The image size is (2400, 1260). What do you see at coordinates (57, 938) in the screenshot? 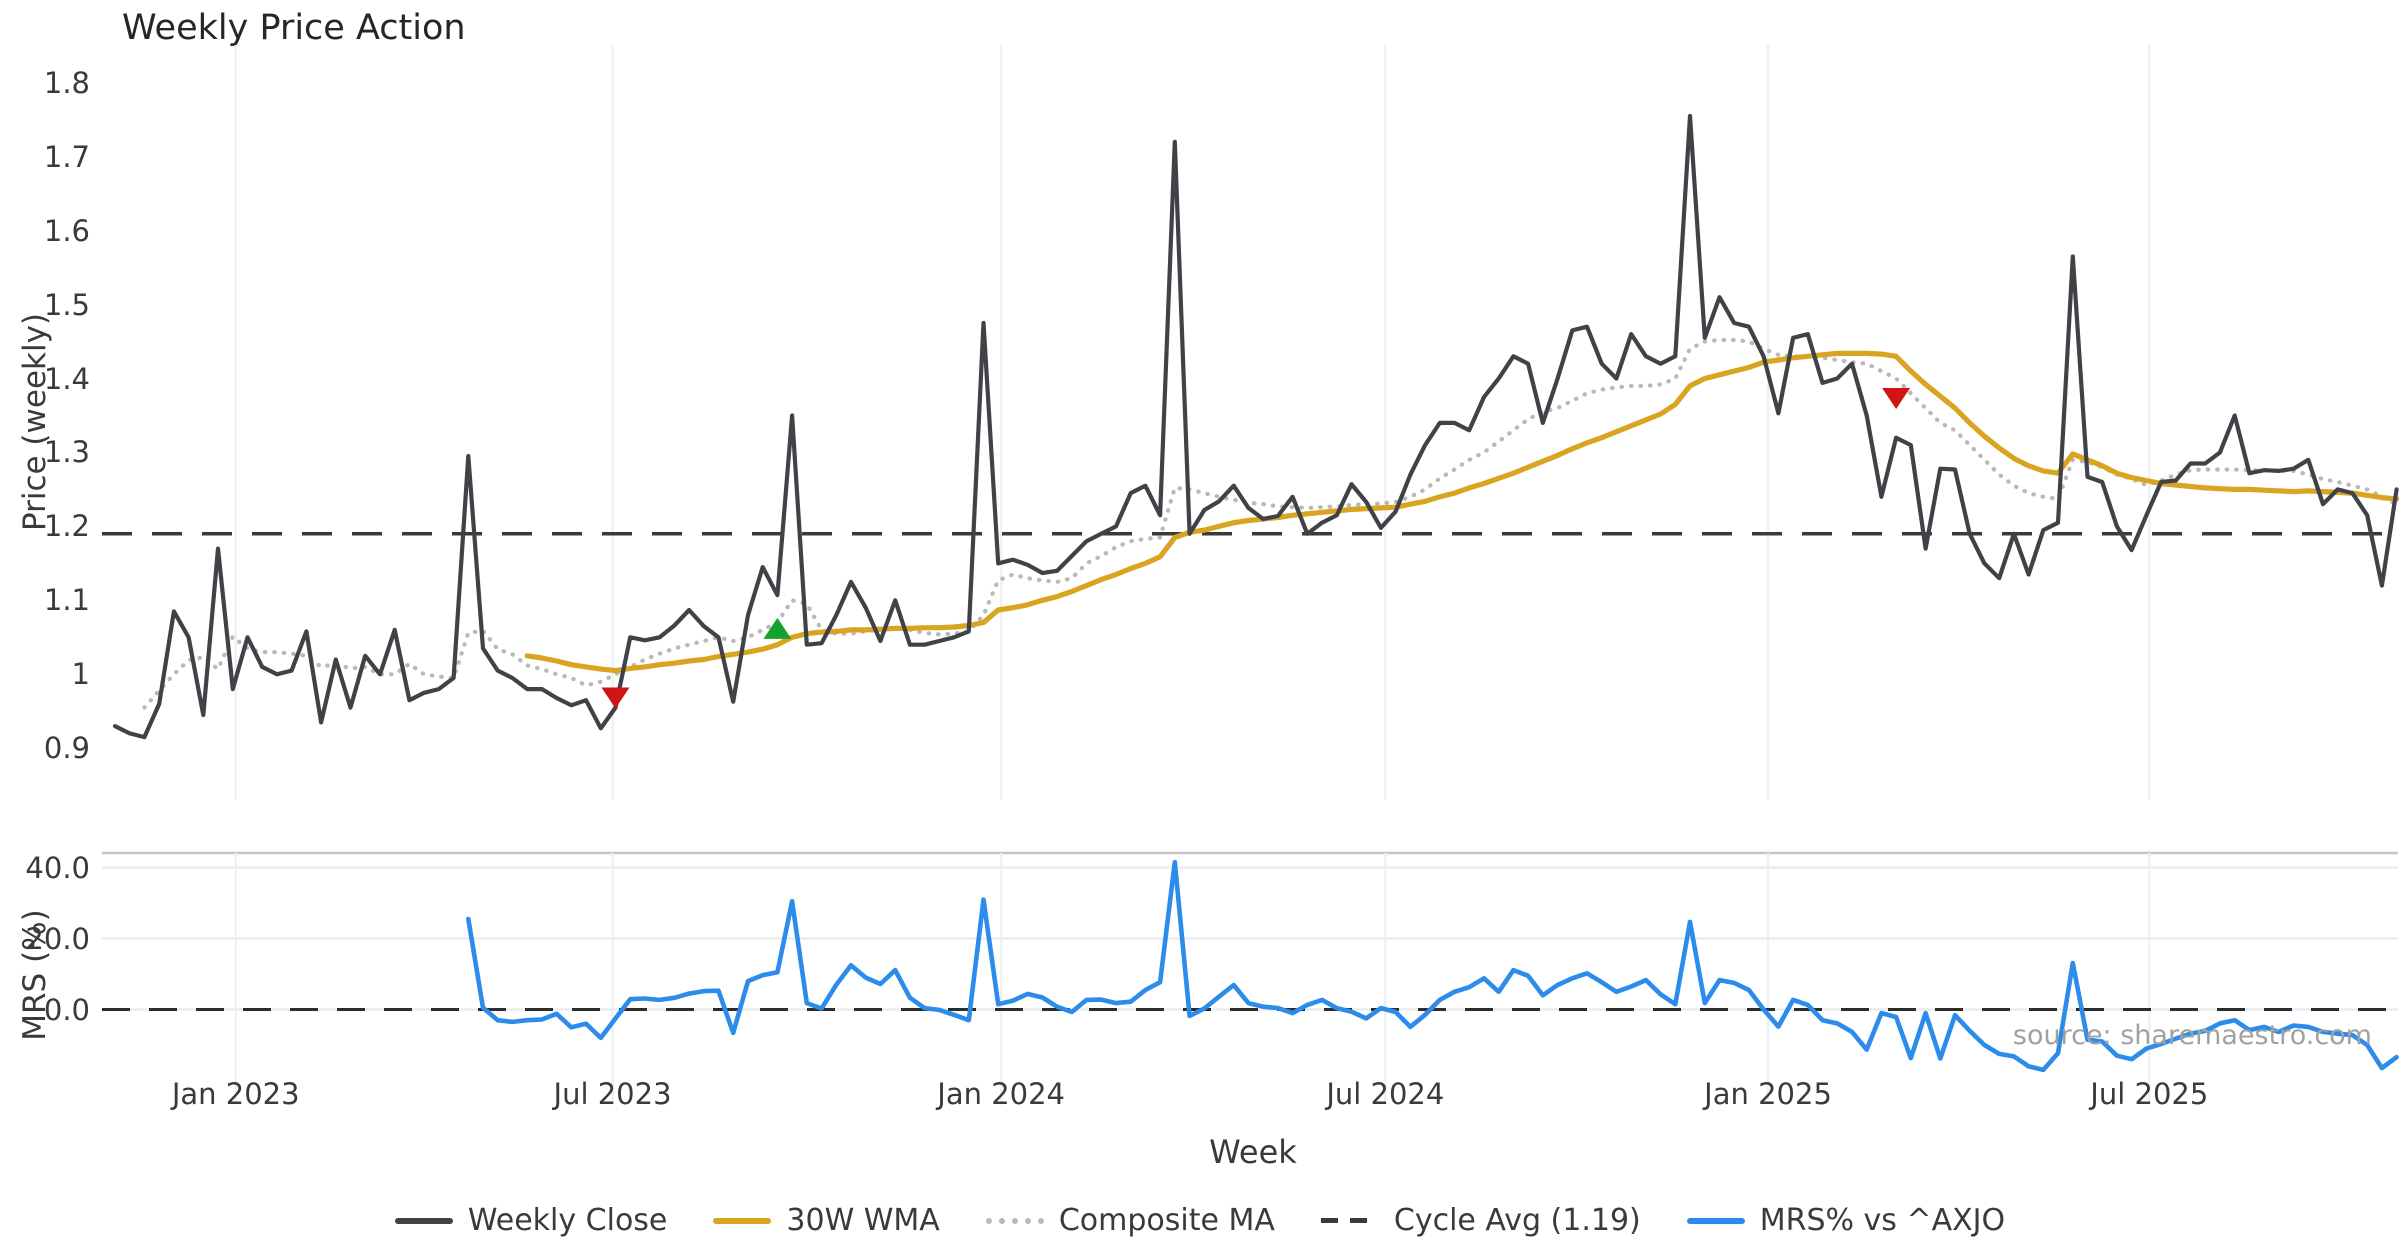
I see `mrs-ytick-label: 20.0` at bounding box center [57, 938].